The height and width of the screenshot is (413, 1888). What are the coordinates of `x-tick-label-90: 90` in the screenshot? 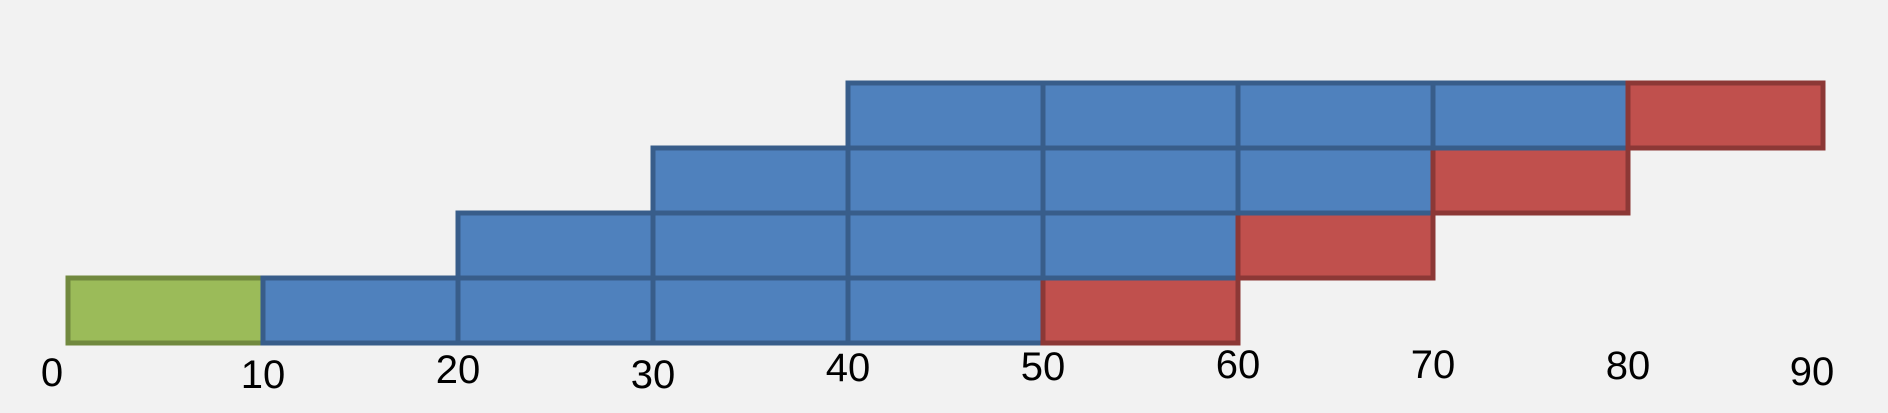 It's located at (1812, 372).